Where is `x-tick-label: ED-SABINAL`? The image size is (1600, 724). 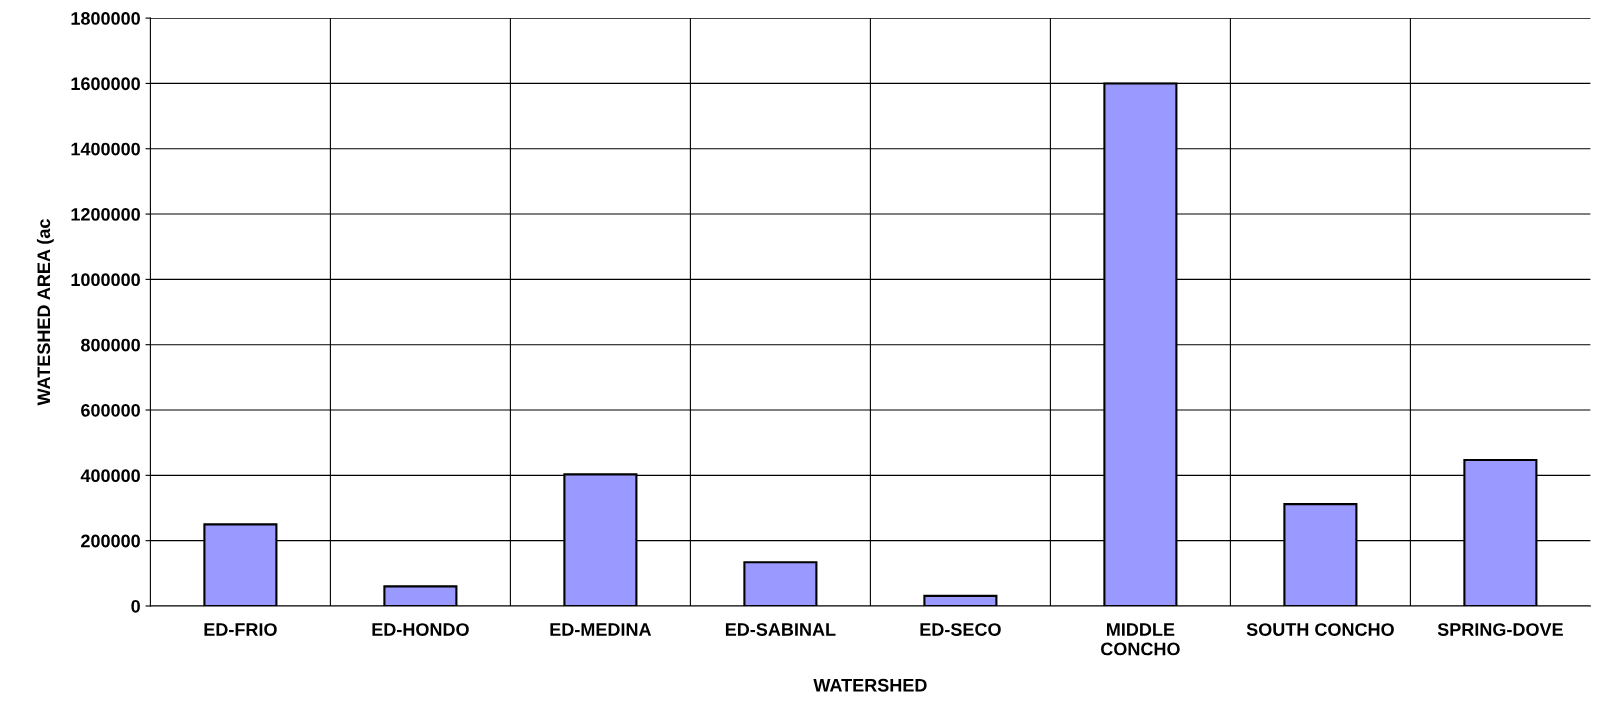
x-tick-label: ED-SABINAL is located at coordinates (780, 629).